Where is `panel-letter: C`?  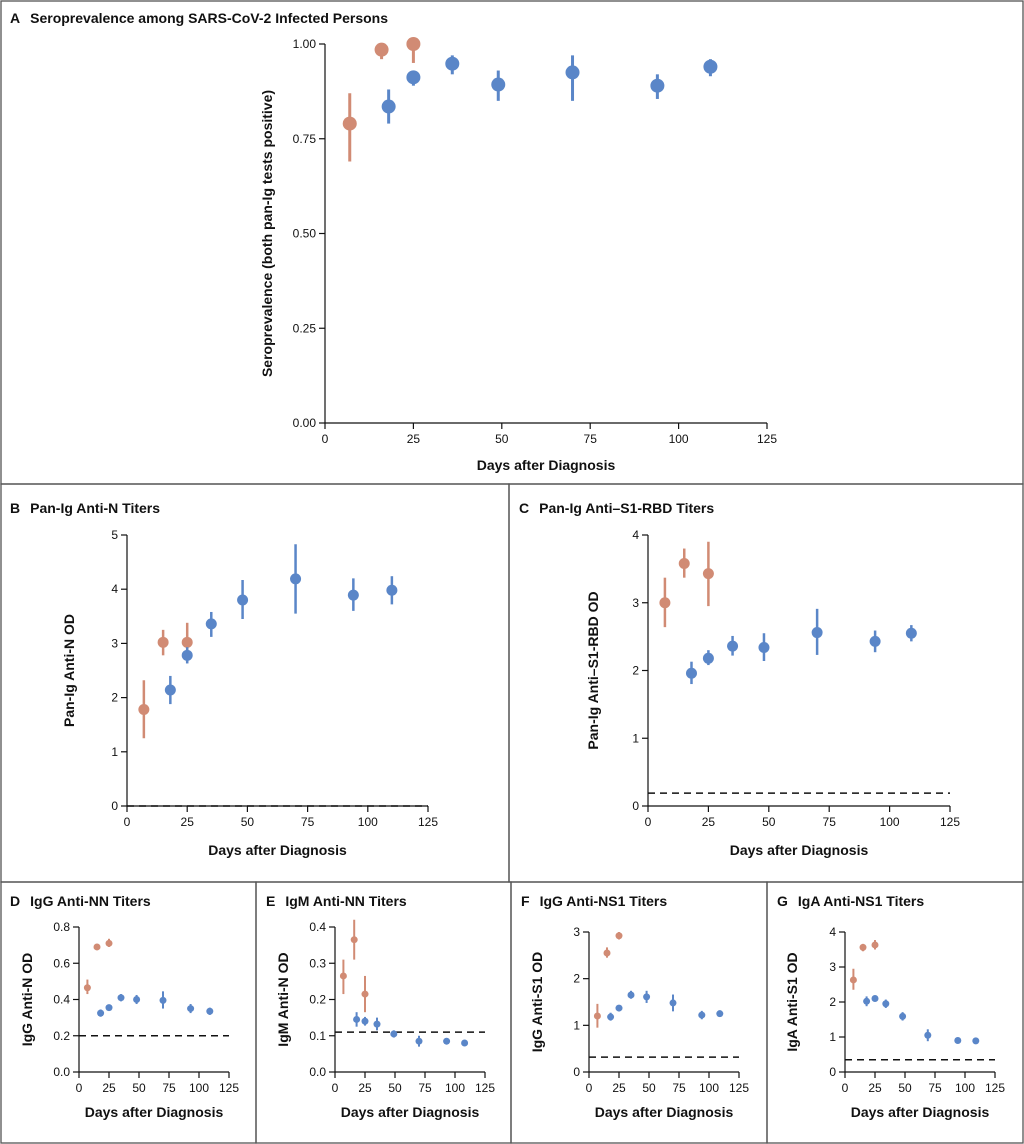 panel-letter: C is located at coordinates (524, 508).